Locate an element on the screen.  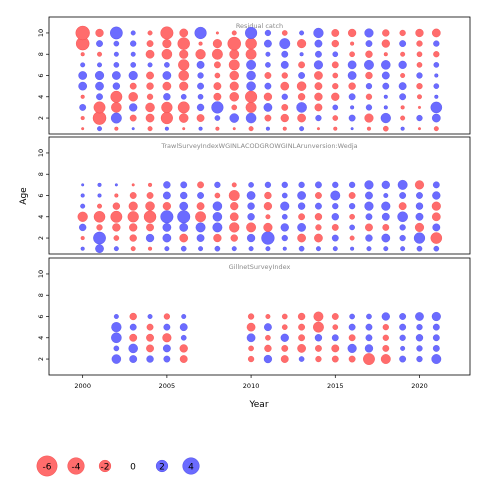
legend-label: -2 is located at coordinates (105, 468).